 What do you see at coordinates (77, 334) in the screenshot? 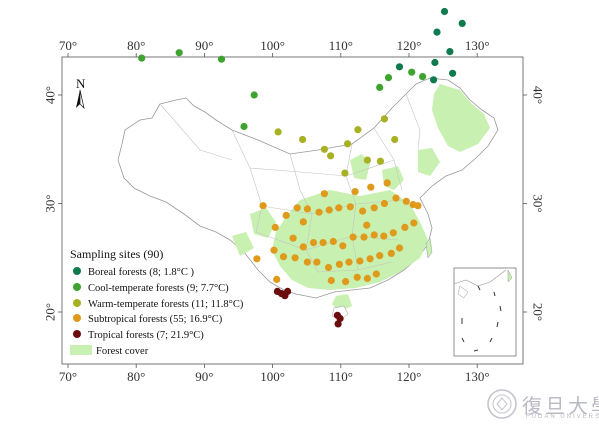
I see `legend-swatch-tropical` at bounding box center [77, 334].